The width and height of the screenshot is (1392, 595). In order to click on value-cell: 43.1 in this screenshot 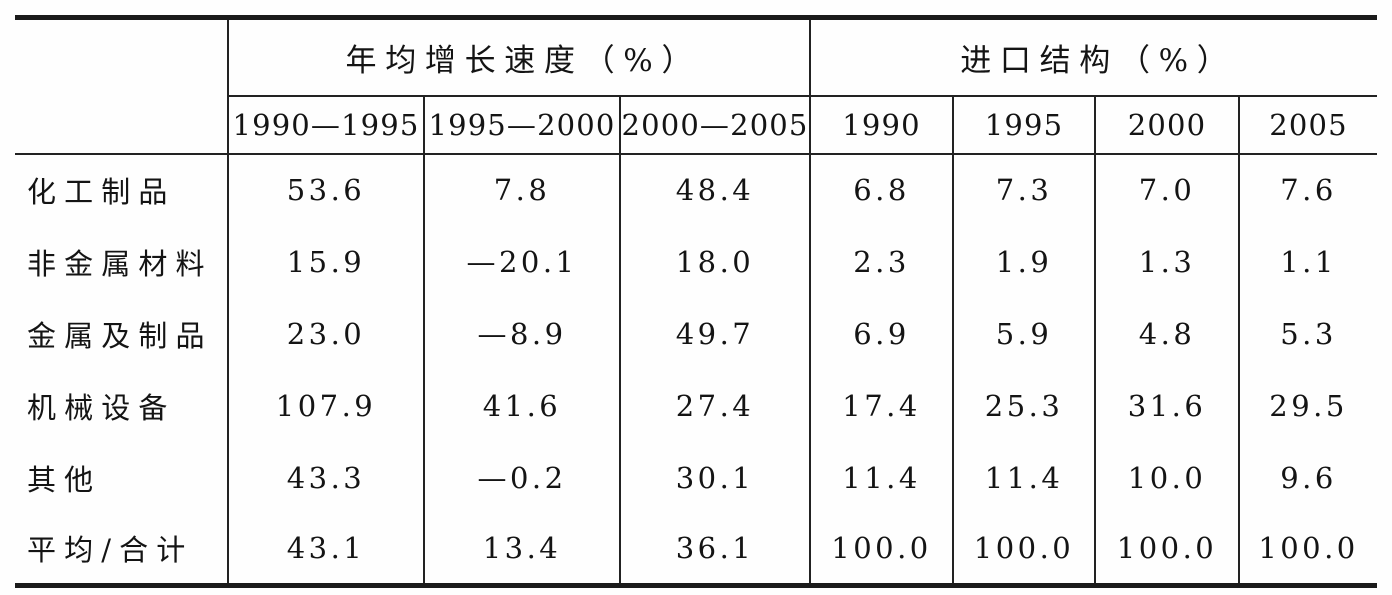, I will do `click(326, 549)`.